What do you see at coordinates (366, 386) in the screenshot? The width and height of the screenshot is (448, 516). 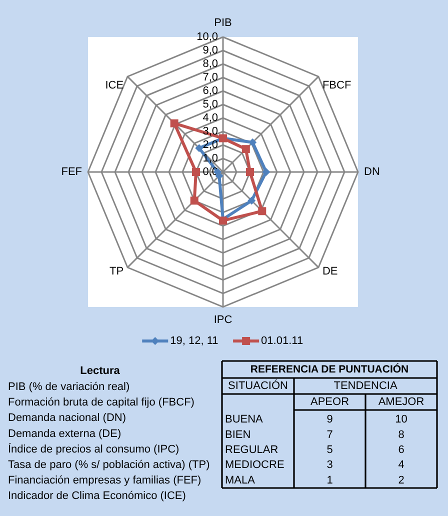 I see `x-axis-title: TENDENCIA` at bounding box center [366, 386].